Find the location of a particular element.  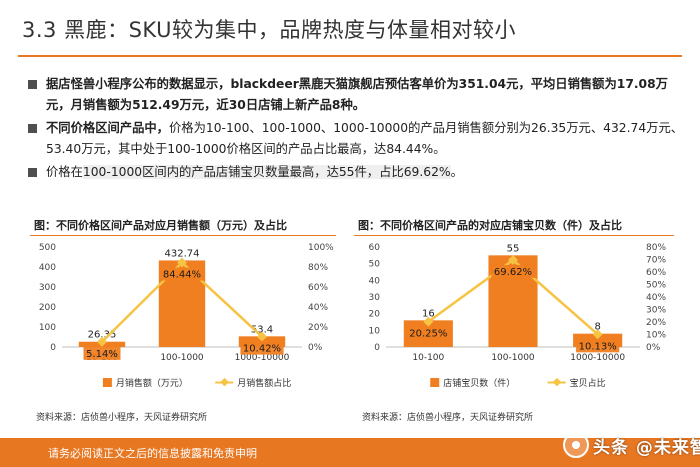

bar-data-label: 16 is located at coordinates (428, 313).